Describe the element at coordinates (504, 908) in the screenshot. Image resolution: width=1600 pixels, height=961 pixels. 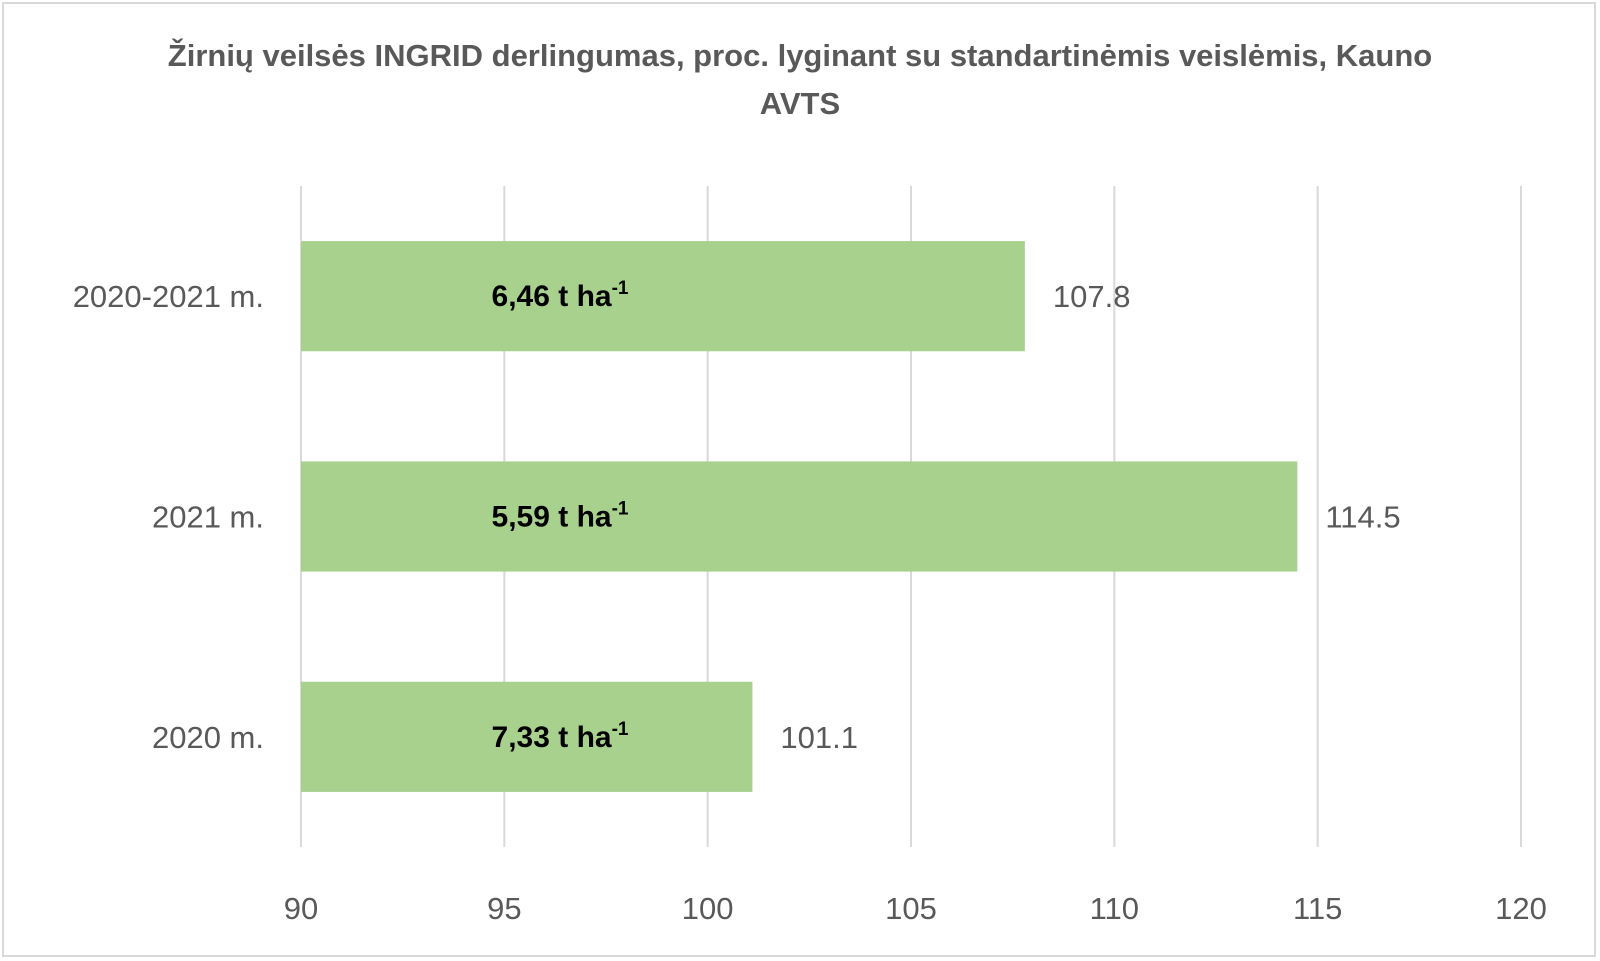
I see `x-tick-label: 95` at that location.